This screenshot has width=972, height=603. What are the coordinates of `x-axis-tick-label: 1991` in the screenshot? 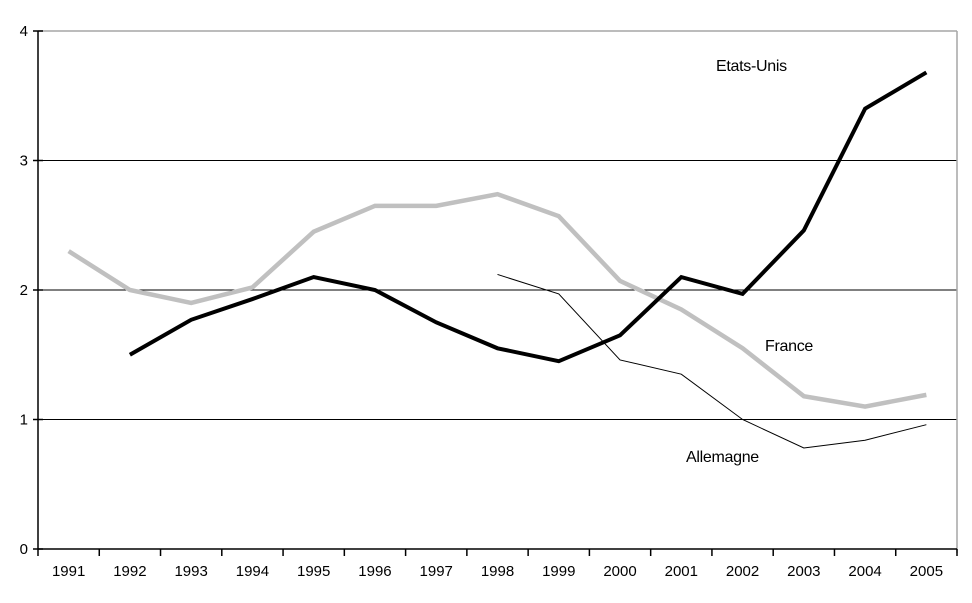 It's located at (68, 571).